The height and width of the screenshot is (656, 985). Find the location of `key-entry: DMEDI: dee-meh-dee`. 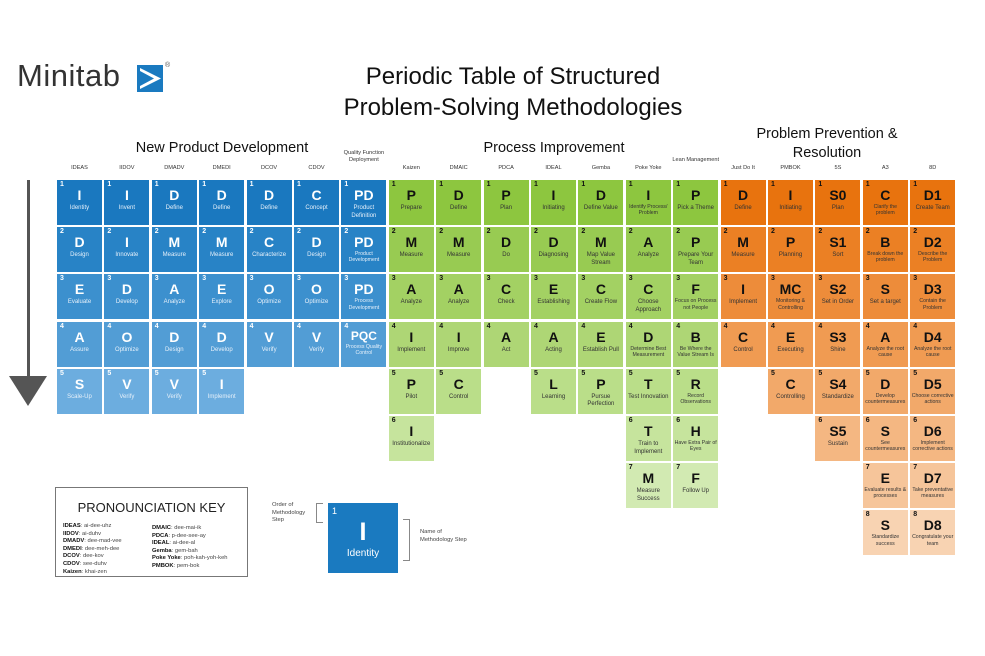

key-entry: DMEDI: dee-meh-dee is located at coordinates (92, 550).